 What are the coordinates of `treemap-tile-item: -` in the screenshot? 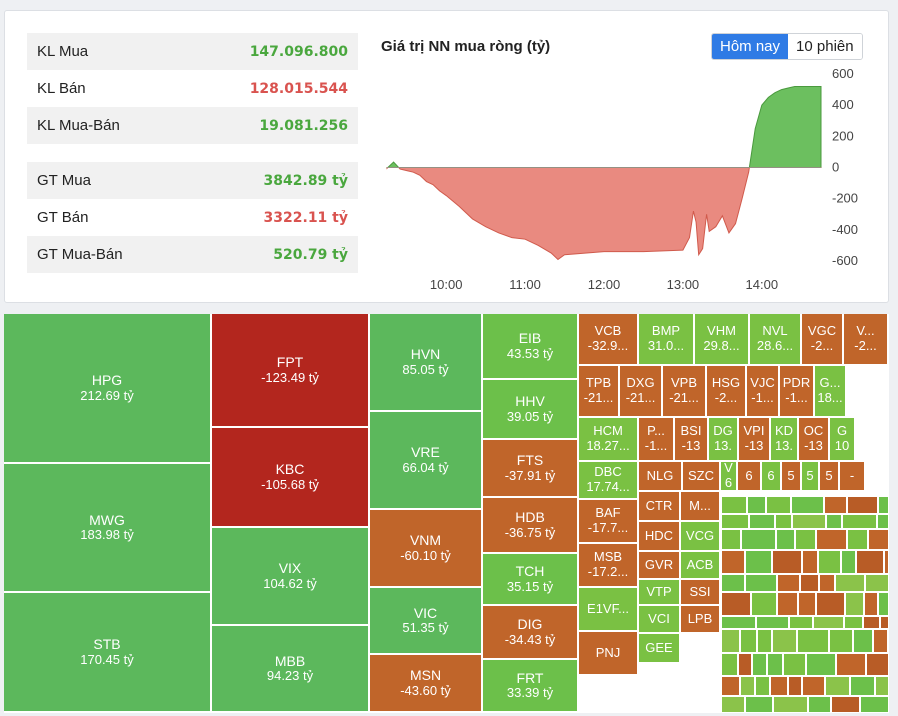 It's located at (853, 477).